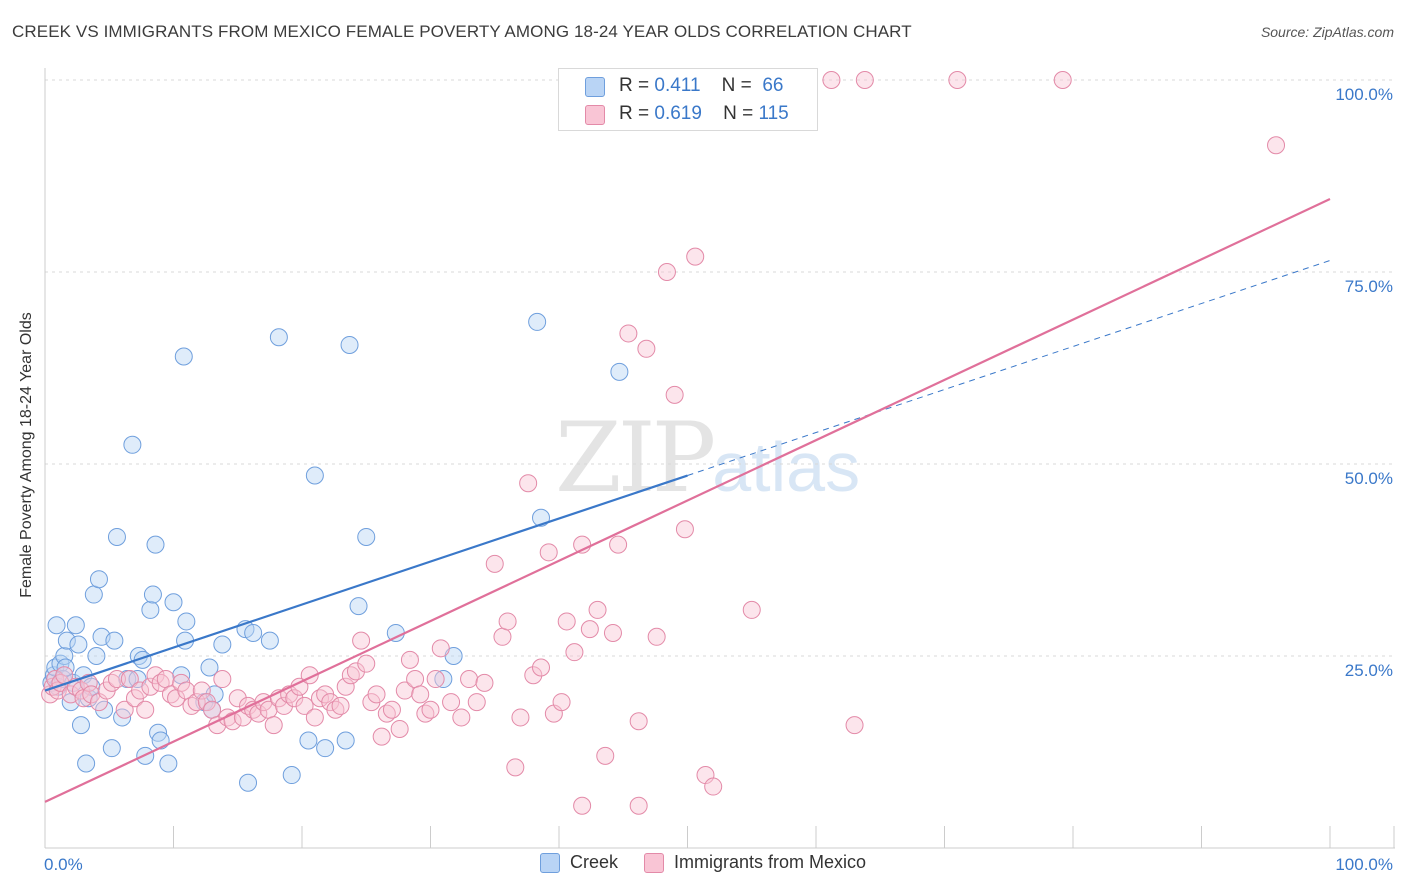 This screenshot has height=892, width=1406. Describe the element at coordinates (653, 862) in the screenshot. I see `mexico-legend-swatch` at that location.